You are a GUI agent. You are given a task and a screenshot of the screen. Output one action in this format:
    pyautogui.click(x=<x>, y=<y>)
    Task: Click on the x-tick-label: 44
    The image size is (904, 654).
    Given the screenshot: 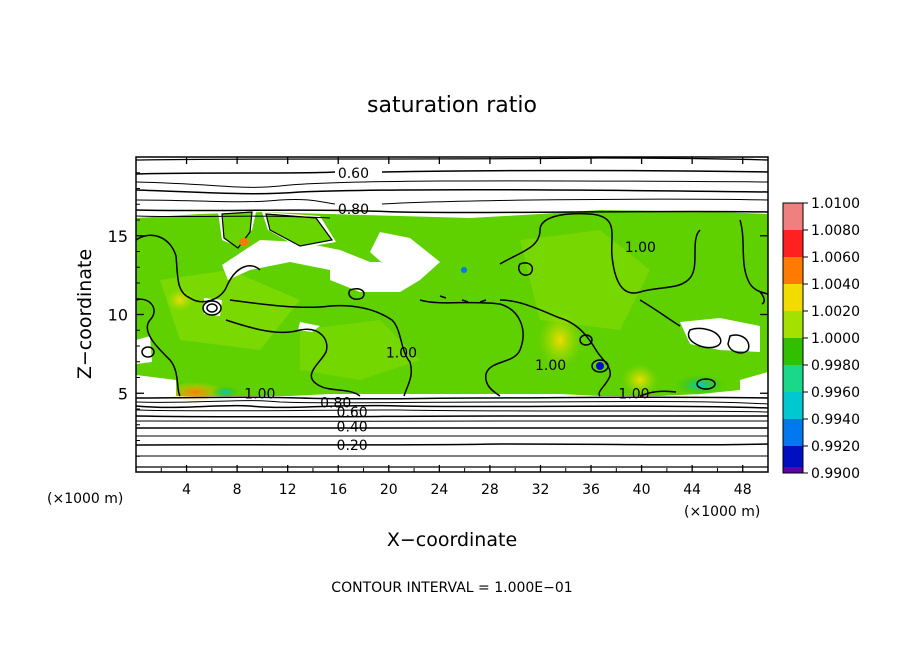 What is the action you would take?
    pyautogui.click(x=692, y=490)
    